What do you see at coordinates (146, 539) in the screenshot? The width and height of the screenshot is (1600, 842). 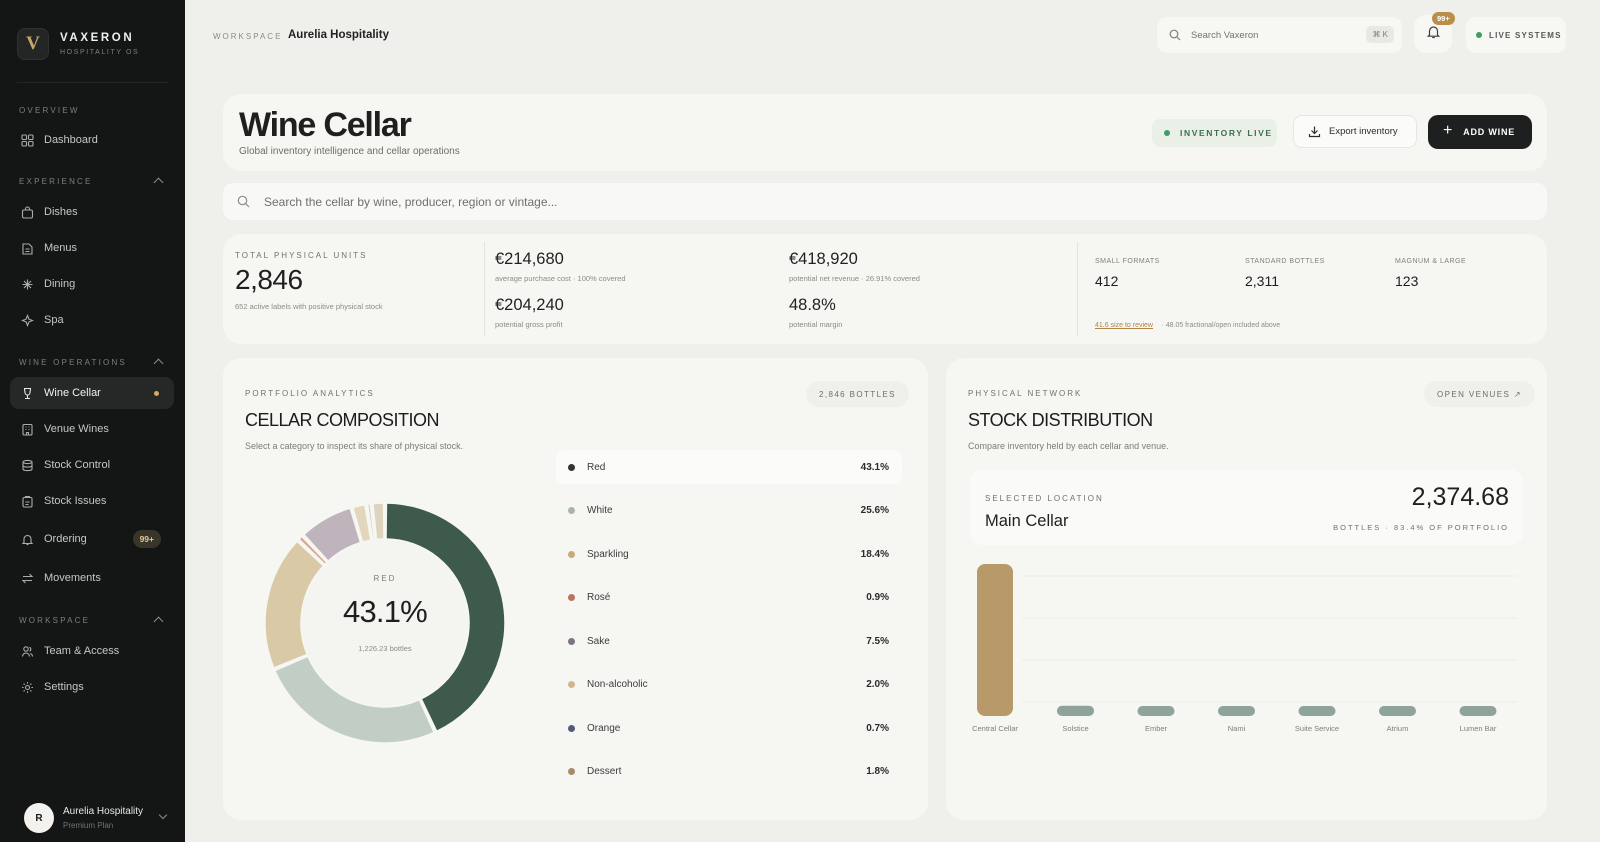 I see `count-badge: 99+` at bounding box center [146, 539].